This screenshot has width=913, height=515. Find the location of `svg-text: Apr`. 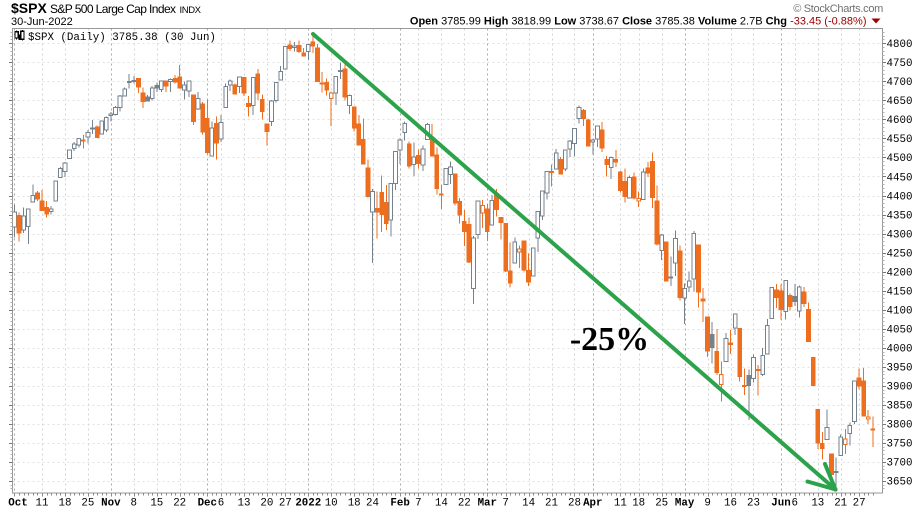

svg-text: Apr is located at coordinates (592, 504).